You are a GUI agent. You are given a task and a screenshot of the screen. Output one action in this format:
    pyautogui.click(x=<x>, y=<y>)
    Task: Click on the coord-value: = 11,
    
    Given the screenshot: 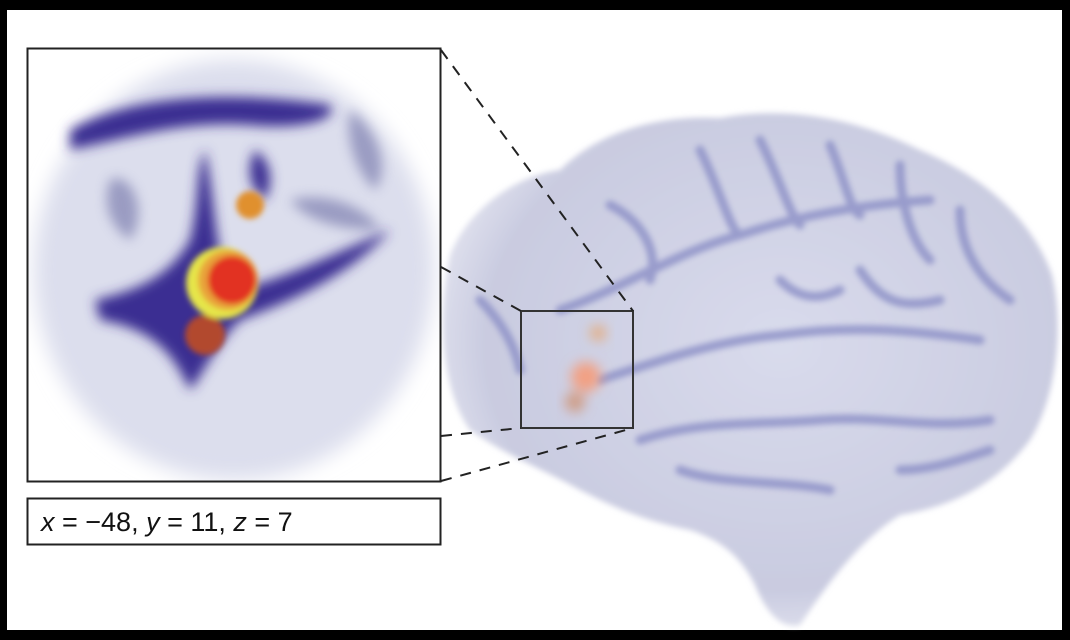 What is the action you would take?
    pyautogui.click(x=197, y=522)
    